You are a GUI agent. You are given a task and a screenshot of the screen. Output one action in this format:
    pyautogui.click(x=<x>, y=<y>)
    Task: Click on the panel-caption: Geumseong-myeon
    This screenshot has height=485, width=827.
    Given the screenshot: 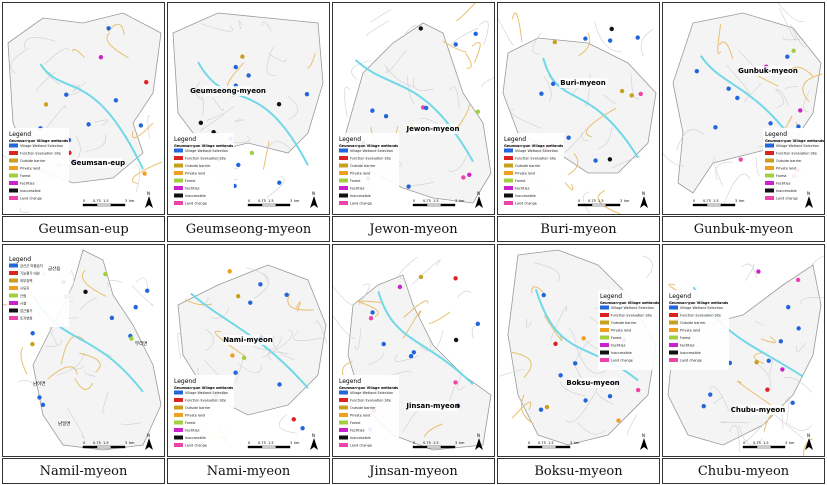 What is the action you would take?
    pyautogui.click(x=248, y=229)
    